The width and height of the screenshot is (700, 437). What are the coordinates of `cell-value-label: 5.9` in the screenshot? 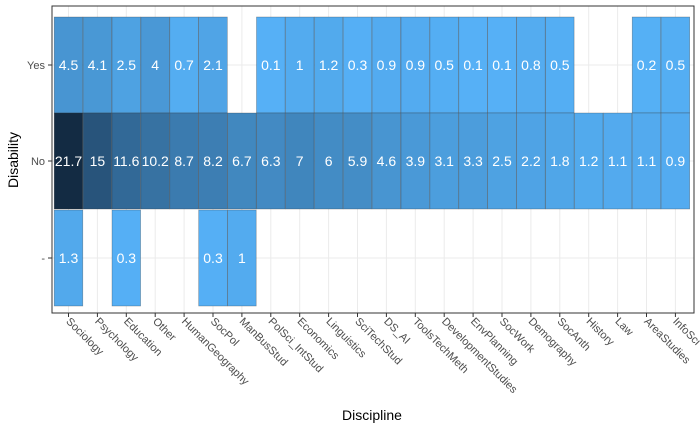 It's located at (358, 161).